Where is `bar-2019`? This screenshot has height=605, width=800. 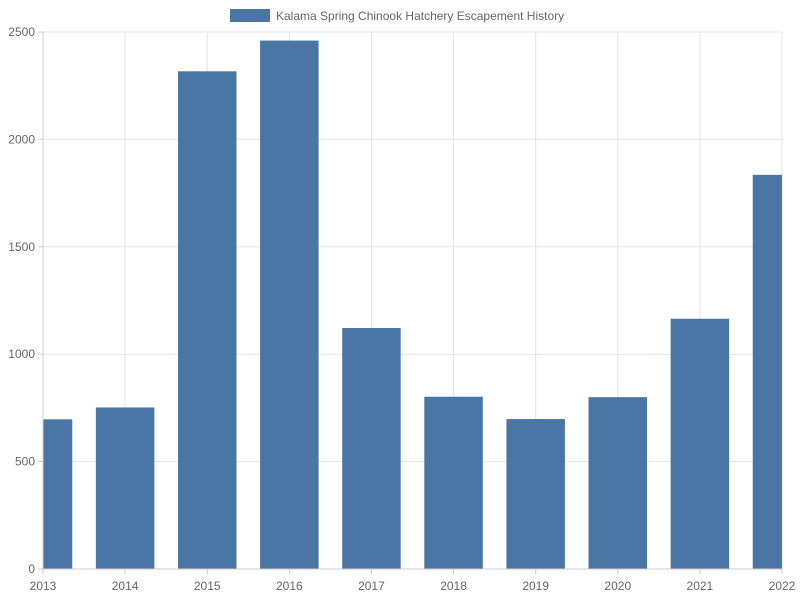 bar-2019 is located at coordinates (535, 494).